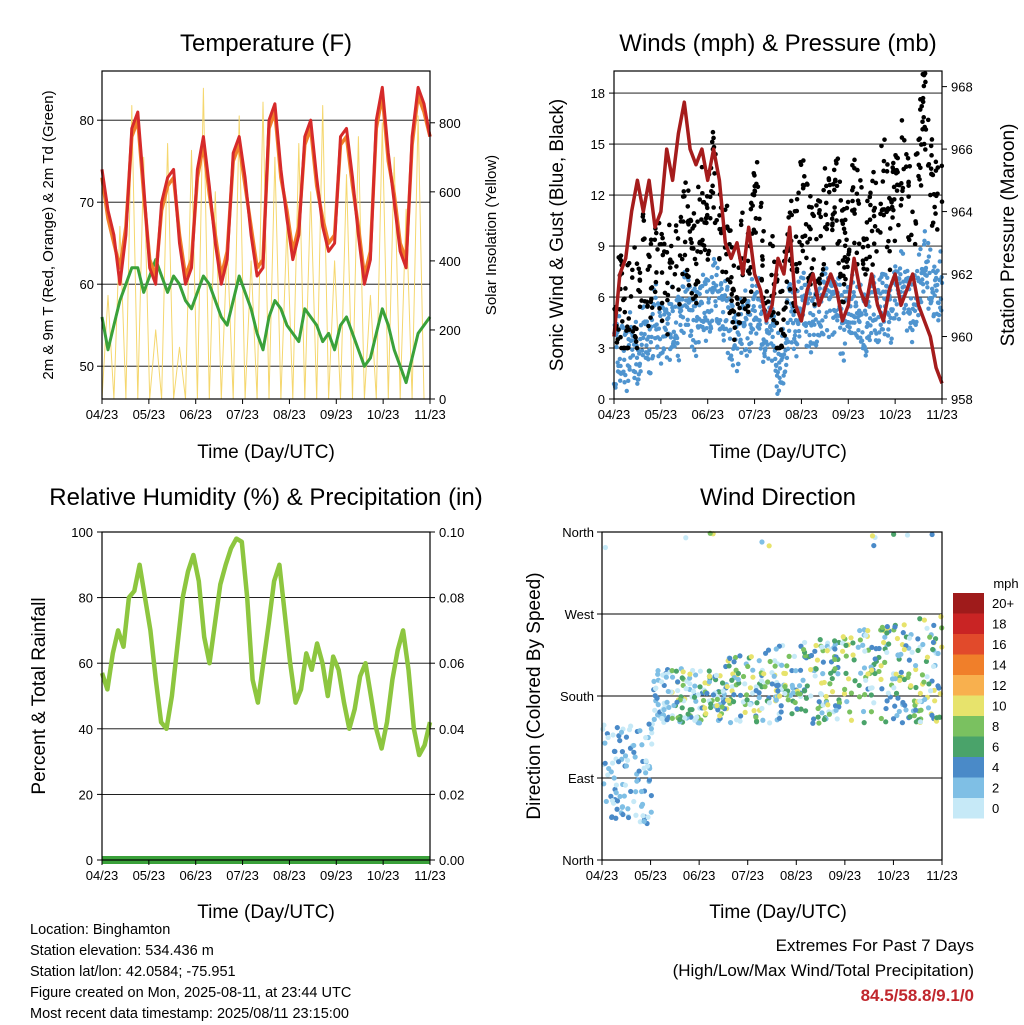 Image resolution: width=1024 pixels, height=1025 pixels. I want to click on y-right-tick-label: 0.06, so click(451, 663).